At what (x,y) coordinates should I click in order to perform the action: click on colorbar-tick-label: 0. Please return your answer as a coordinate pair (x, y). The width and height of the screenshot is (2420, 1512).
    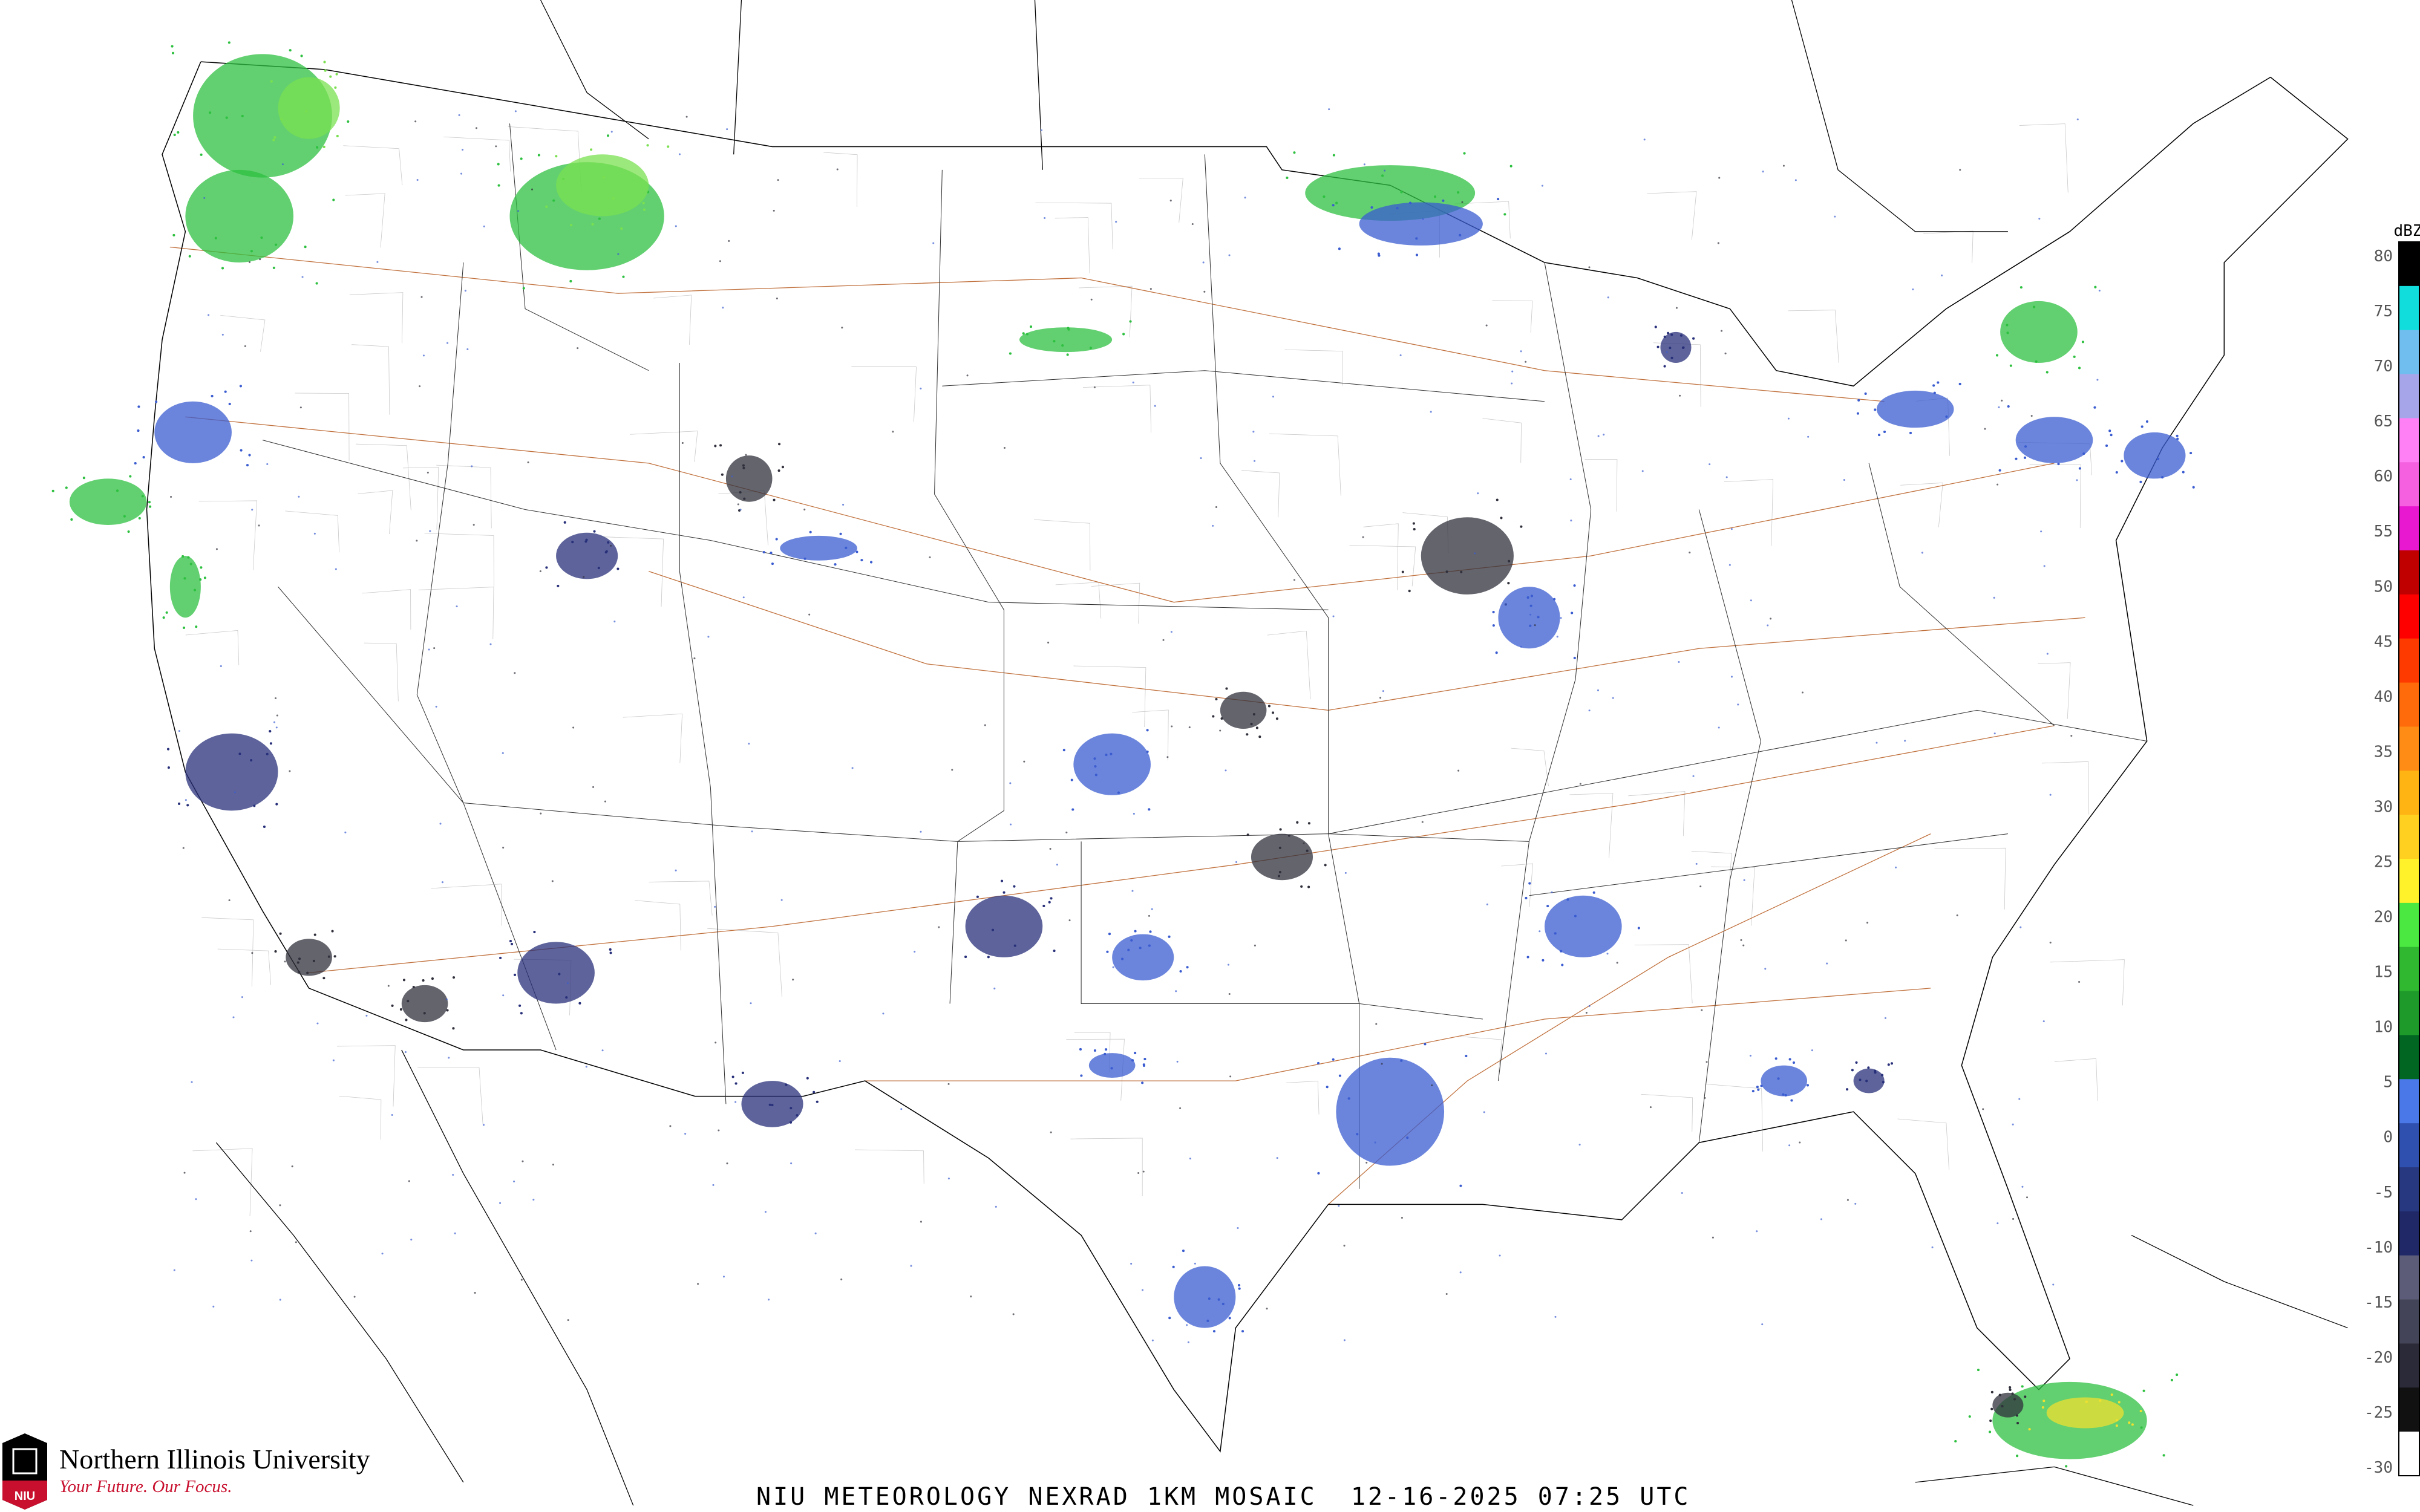
    Looking at the image, I should click on (2388, 1138).